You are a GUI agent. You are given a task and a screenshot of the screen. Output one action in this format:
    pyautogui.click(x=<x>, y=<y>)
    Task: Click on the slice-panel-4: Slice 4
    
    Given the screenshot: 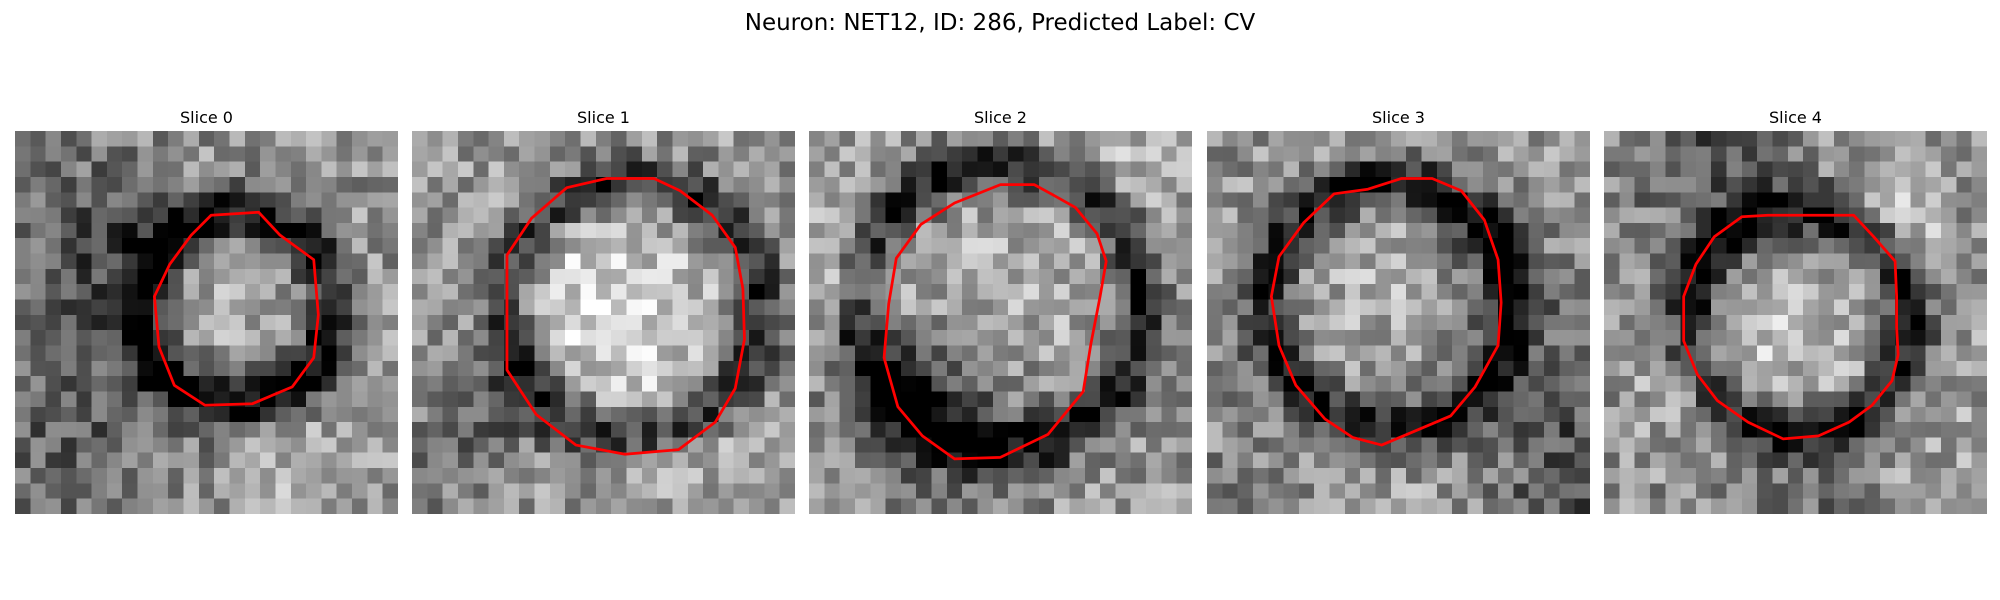 What is the action you would take?
    pyautogui.click(x=1795, y=311)
    